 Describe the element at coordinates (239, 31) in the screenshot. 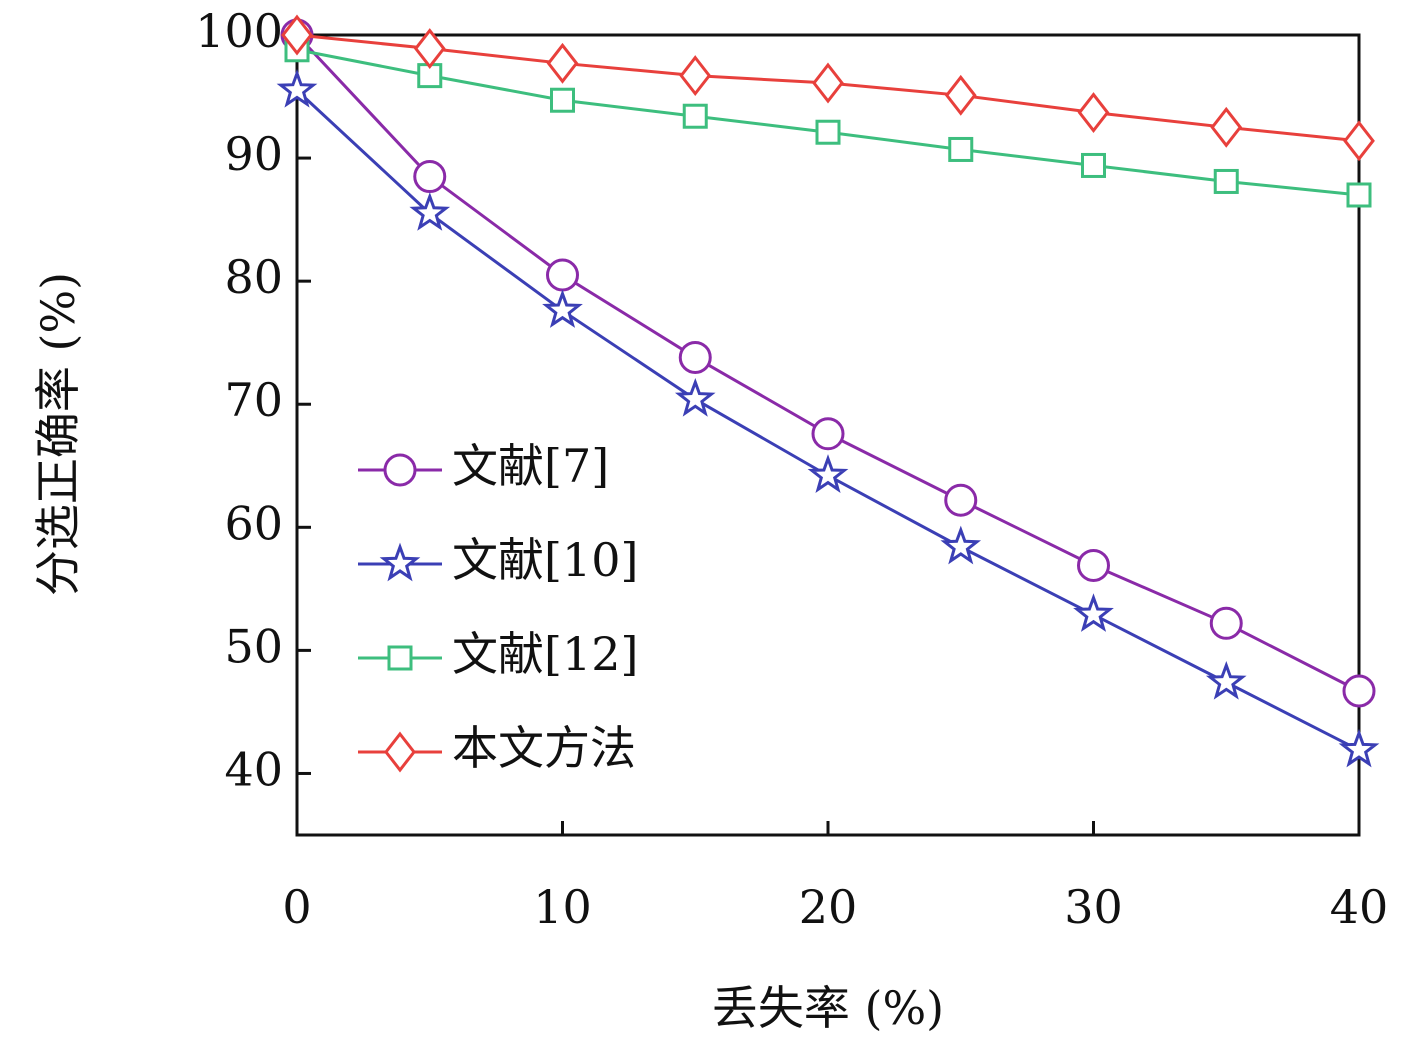

I see `y-tick-label: 100` at that location.